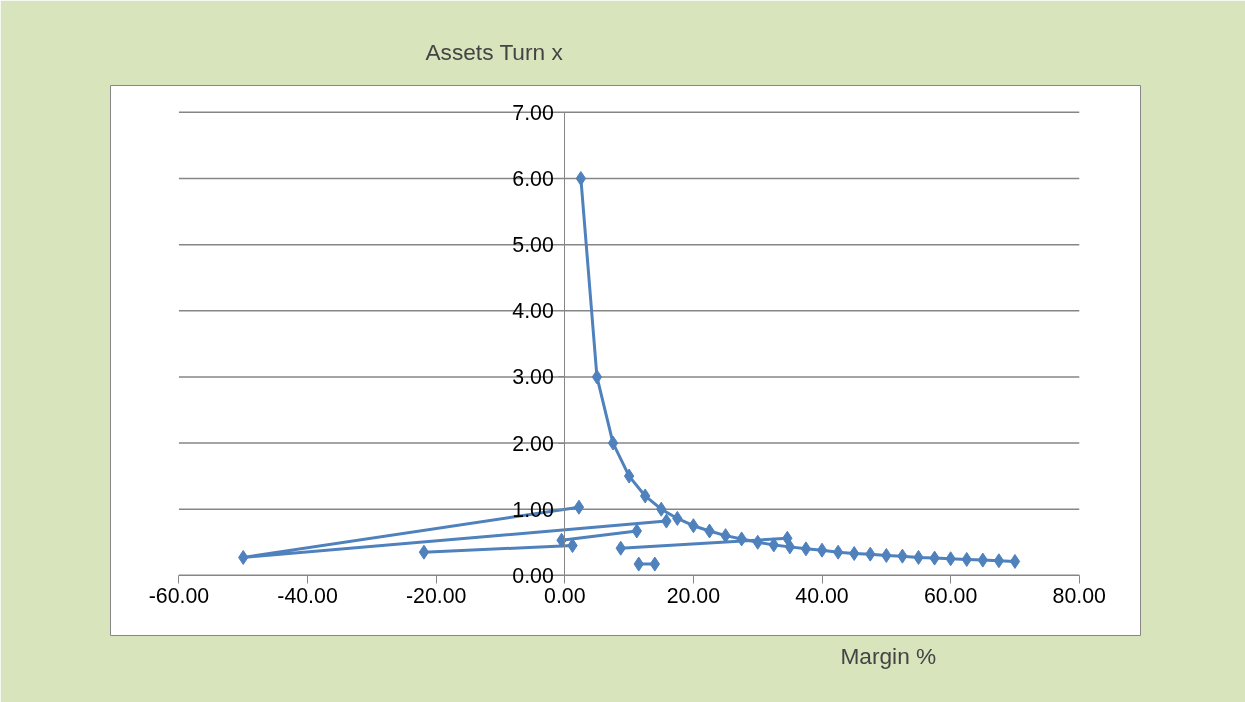 The width and height of the screenshot is (1245, 702). What do you see at coordinates (533, 377) in the screenshot?
I see `y-tick-label: 3.00` at bounding box center [533, 377].